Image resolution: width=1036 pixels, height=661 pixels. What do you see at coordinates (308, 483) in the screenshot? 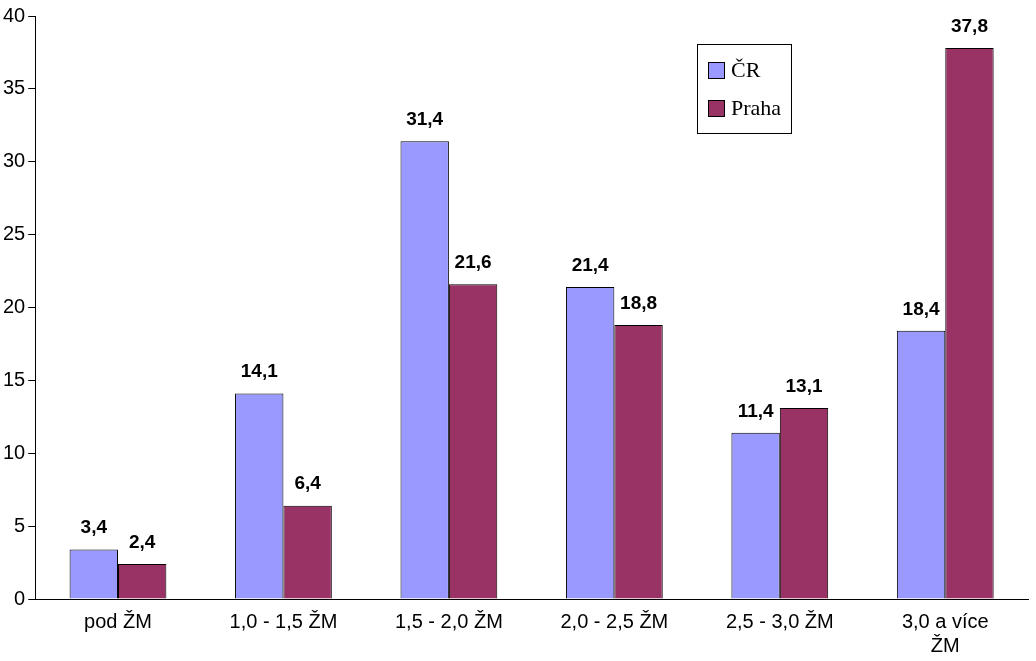
I see `data-label: 6,4` at bounding box center [308, 483].